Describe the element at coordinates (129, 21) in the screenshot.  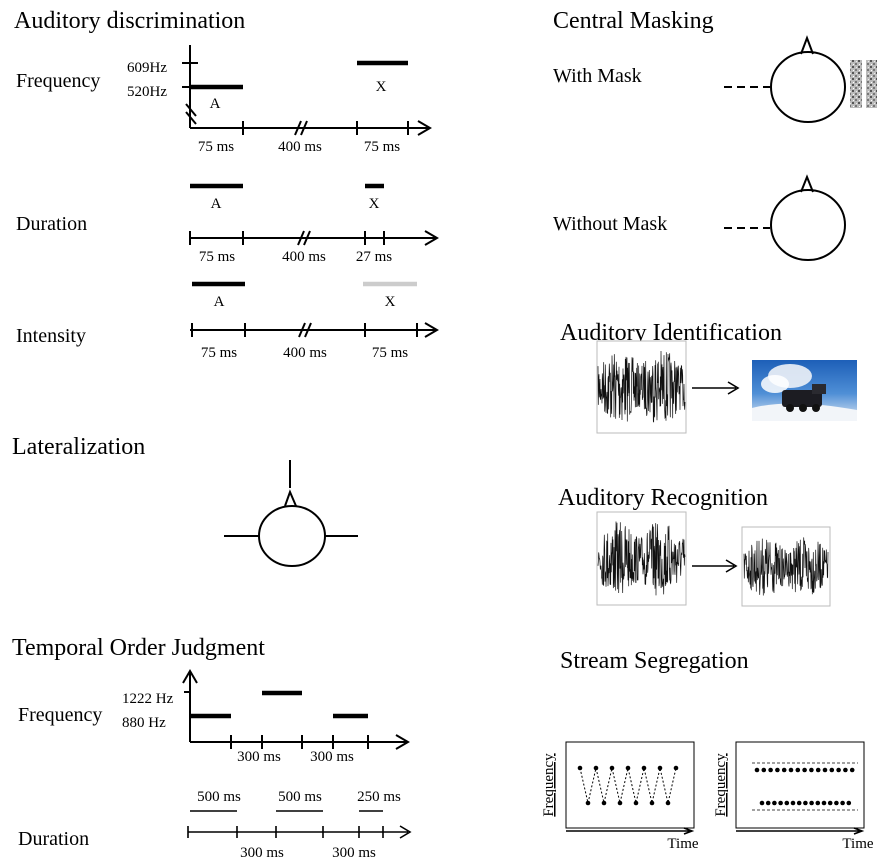
I see `section-title: Auditory discrimination` at that location.